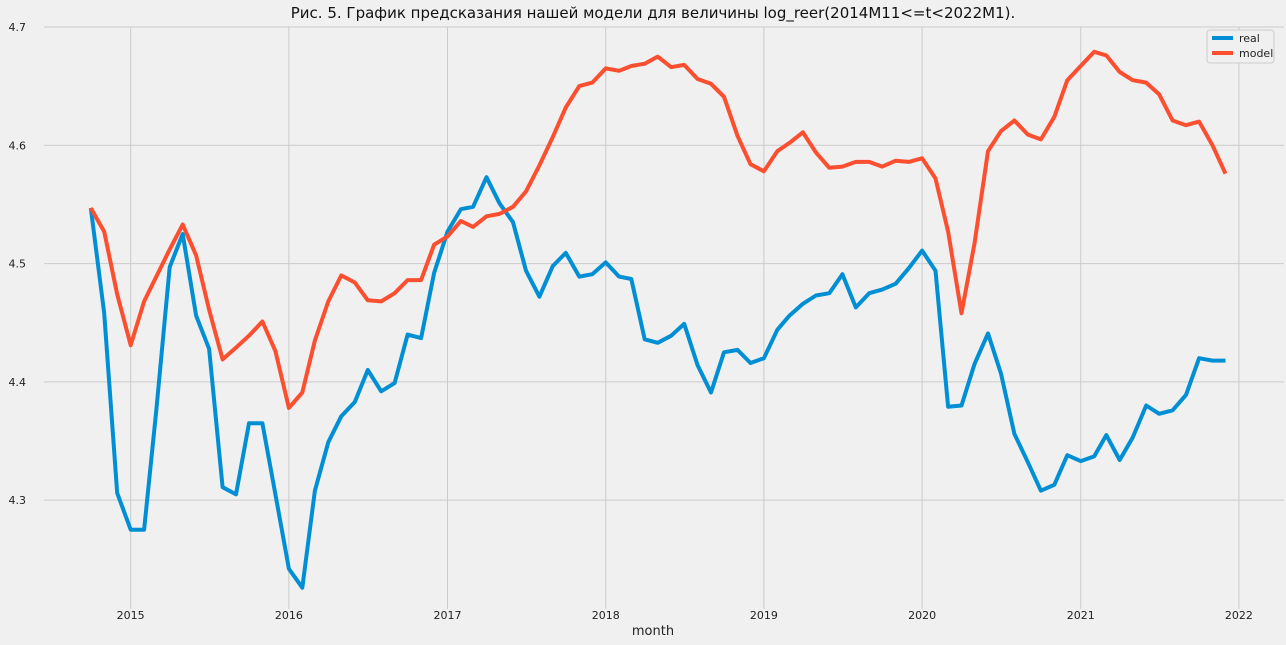 This screenshot has width=1286, height=645. I want to click on x-tick-label: 2022, so click(1239, 615).